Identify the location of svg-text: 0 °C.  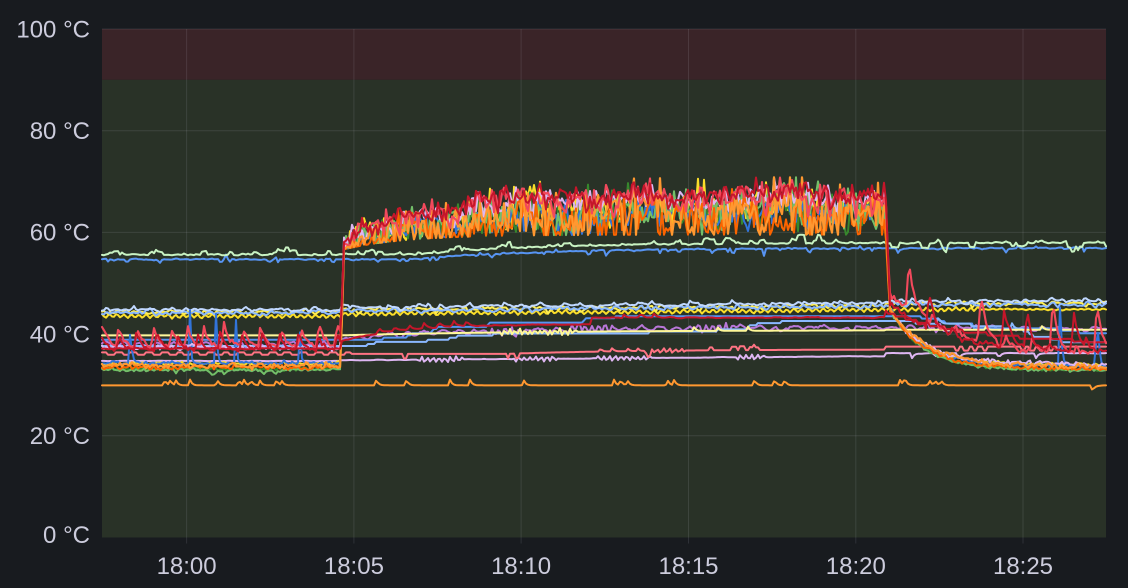
(66, 535).